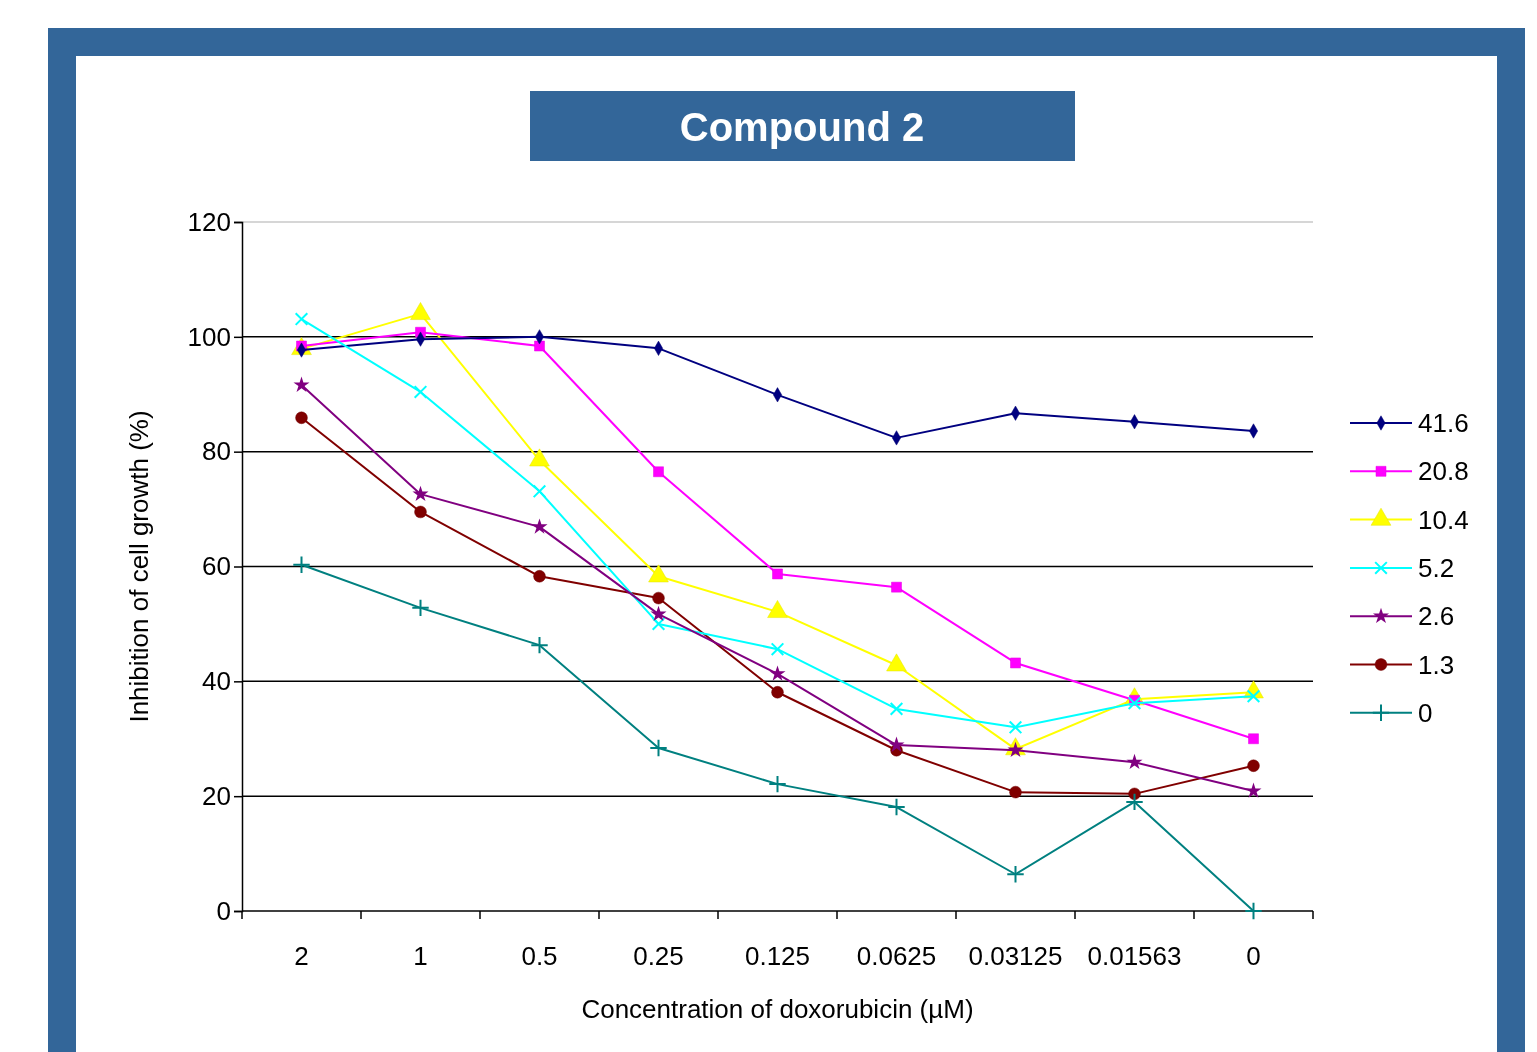  I want to click on y-tick-label: 0, so click(223, 910).